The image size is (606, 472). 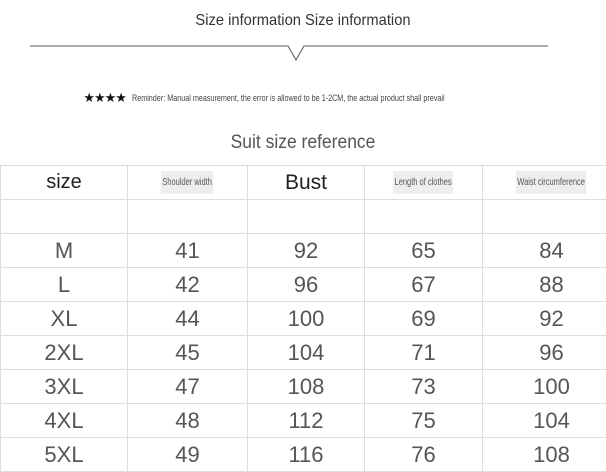 I want to click on table-cell: 71, so click(x=424, y=353).